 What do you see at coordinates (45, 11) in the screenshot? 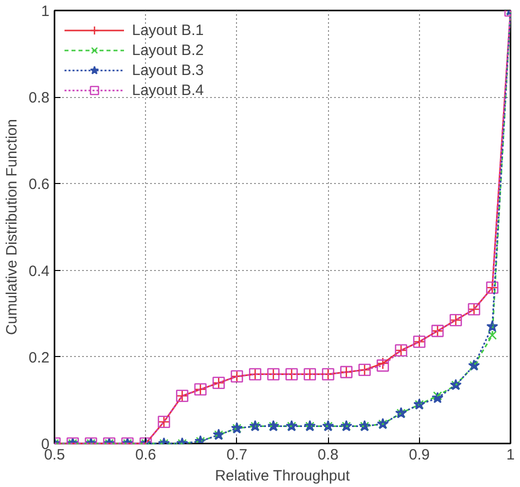
I see `y-tick-label: 1` at bounding box center [45, 11].